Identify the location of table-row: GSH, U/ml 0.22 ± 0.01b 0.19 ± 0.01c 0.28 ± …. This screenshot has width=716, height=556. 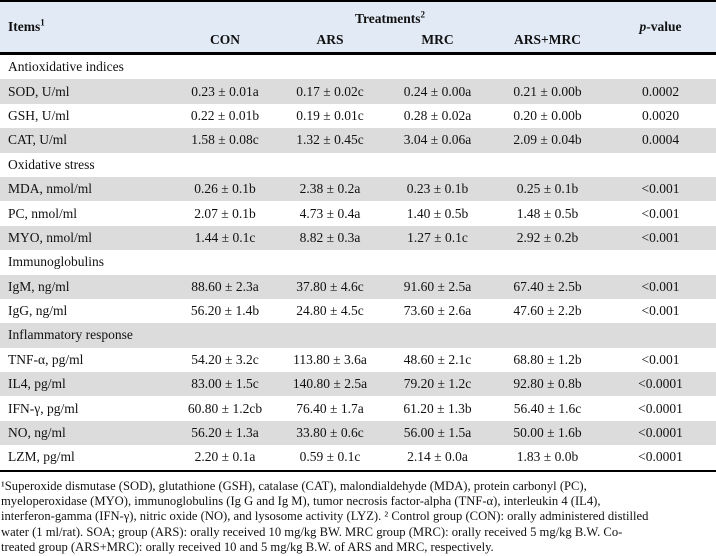
(358, 116).